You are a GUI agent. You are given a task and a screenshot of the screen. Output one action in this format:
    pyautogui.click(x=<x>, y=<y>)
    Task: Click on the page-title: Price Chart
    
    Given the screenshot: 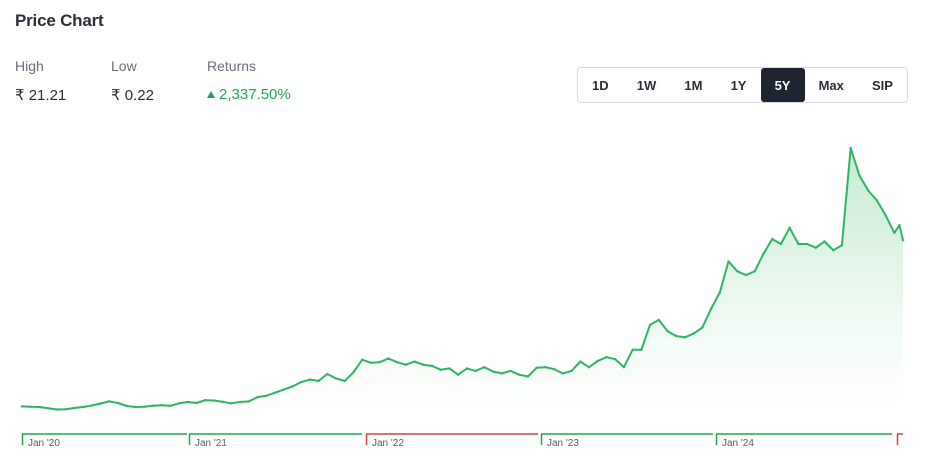 What is the action you would take?
    pyautogui.click(x=59, y=20)
    